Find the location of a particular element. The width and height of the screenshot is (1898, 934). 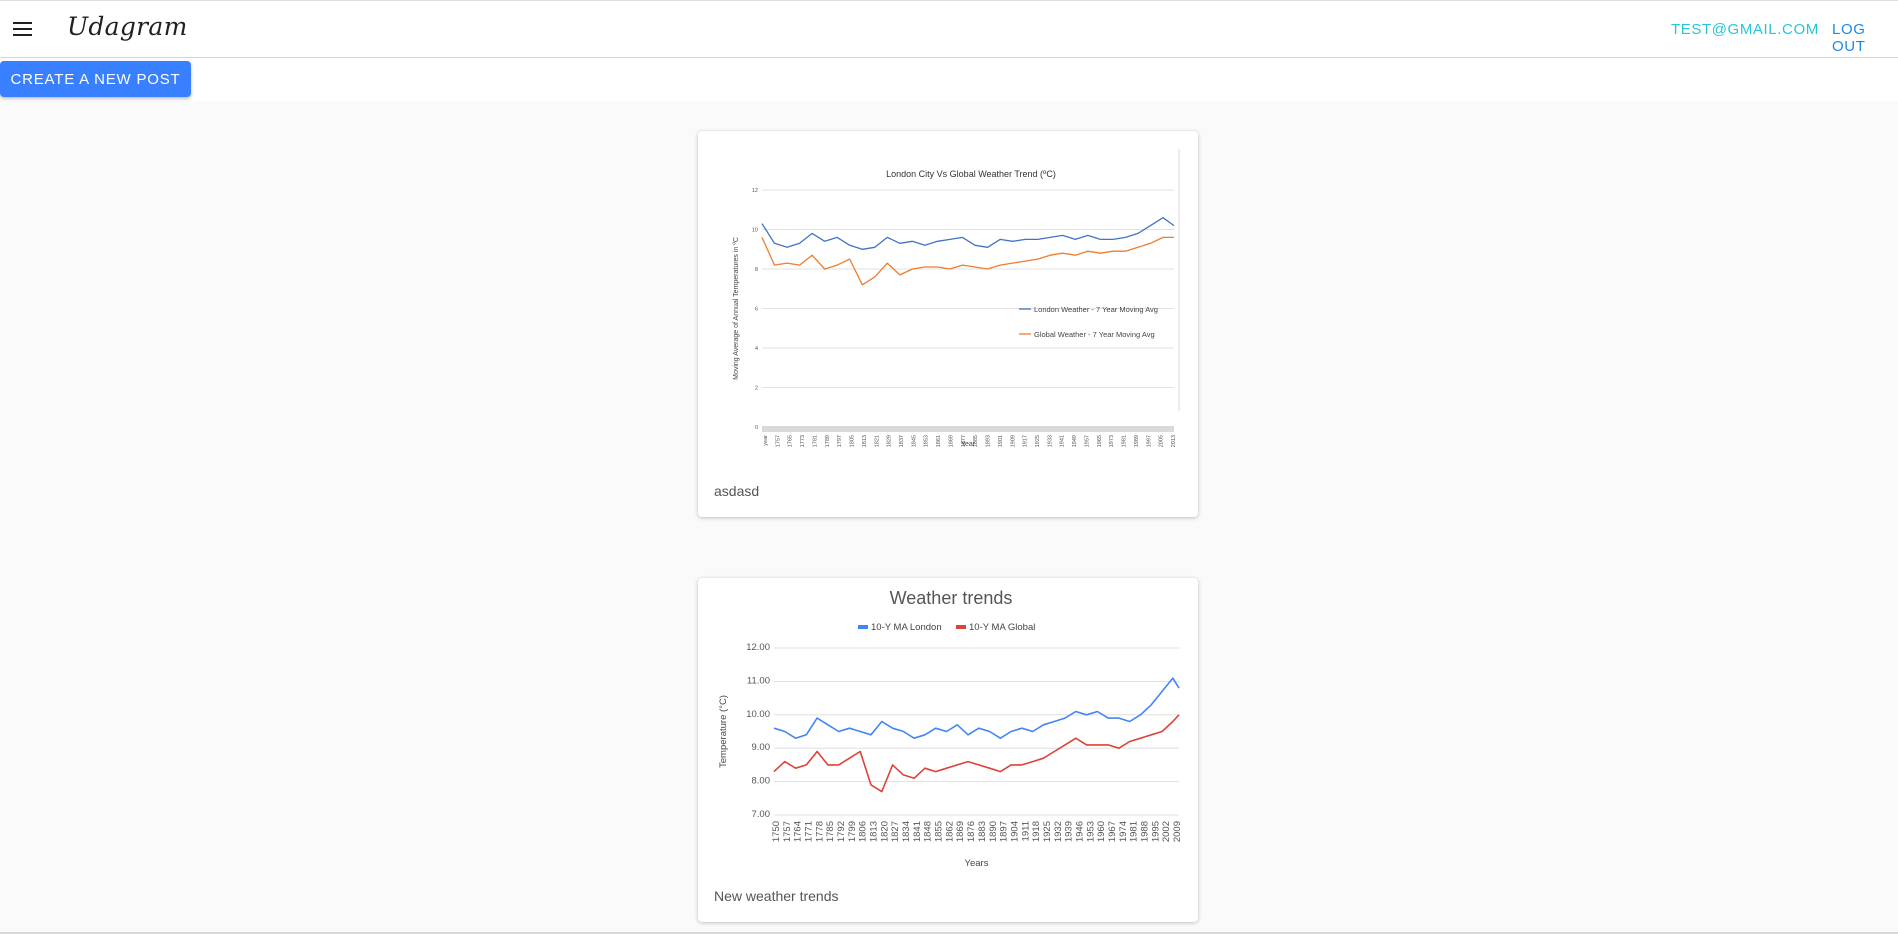

chart-axis-band is located at coordinates (968, 429).